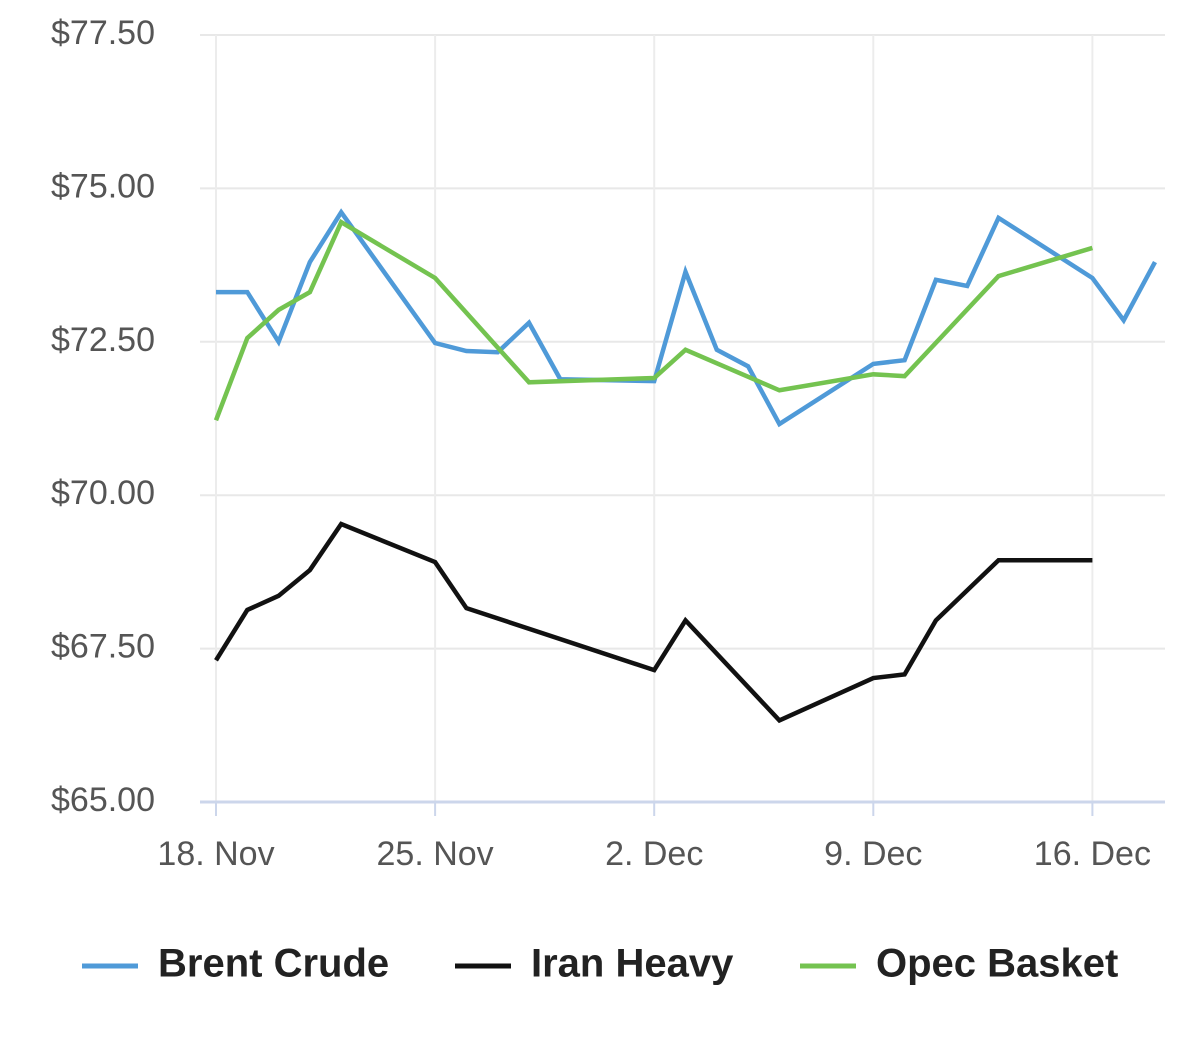 The image size is (1200, 1059). What do you see at coordinates (435, 854) in the screenshot?
I see `x-tick-label: 25. Nov` at bounding box center [435, 854].